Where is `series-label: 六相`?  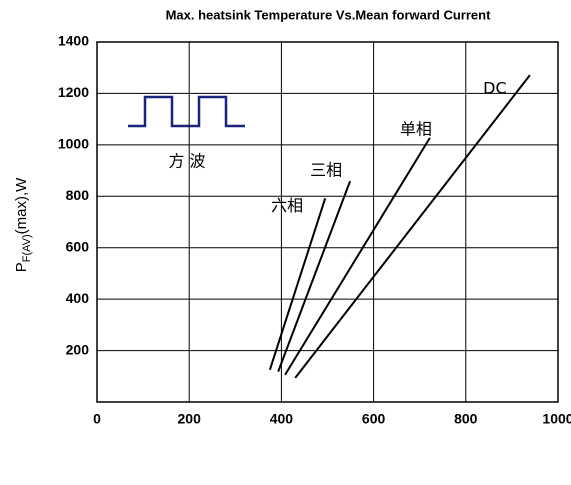
series-label: 六相 is located at coordinates (287, 205).